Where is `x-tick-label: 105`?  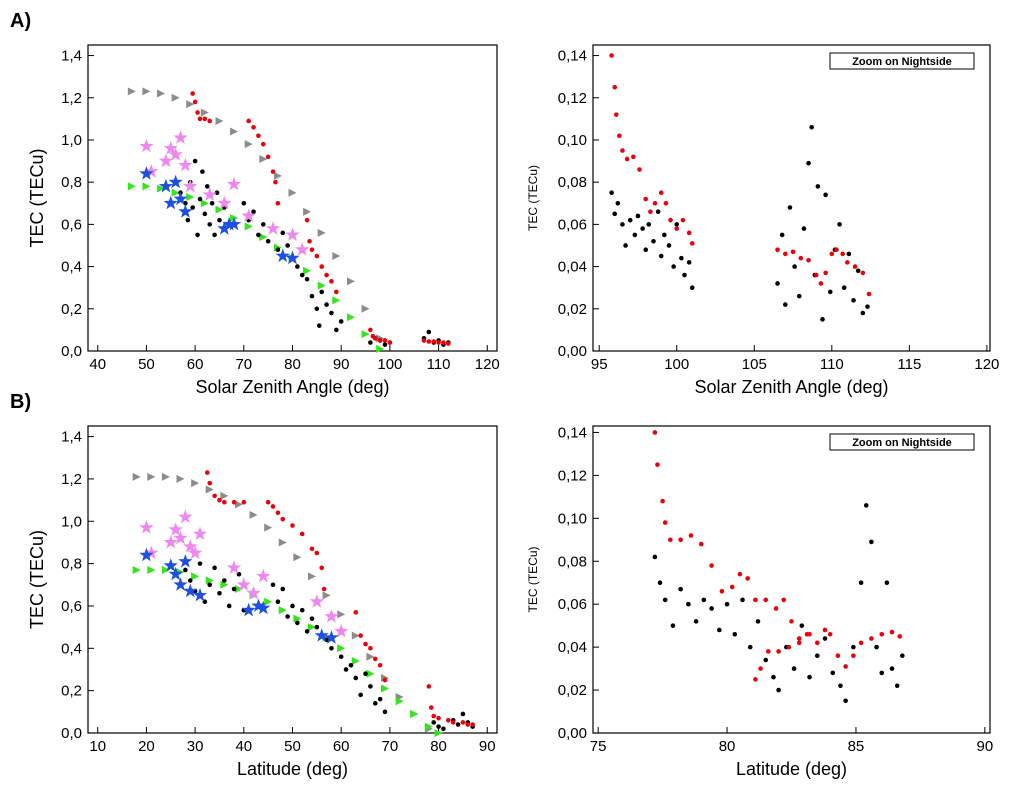
x-tick-label: 105 is located at coordinates (754, 364).